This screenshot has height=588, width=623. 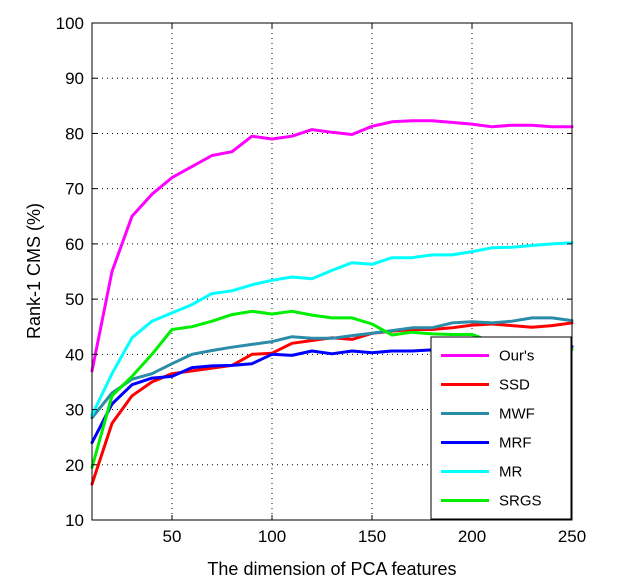 I want to click on series-line-mwf, so click(x=332, y=368).